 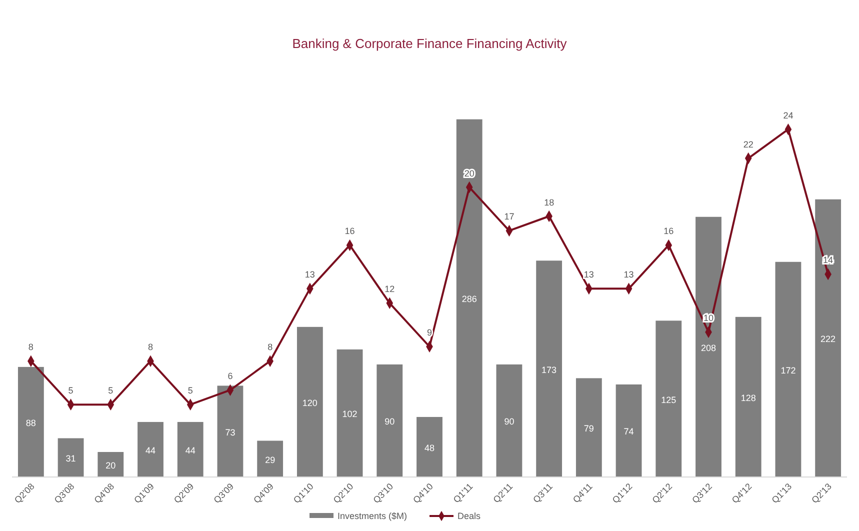 I want to click on data-label: 6, so click(x=230, y=376).